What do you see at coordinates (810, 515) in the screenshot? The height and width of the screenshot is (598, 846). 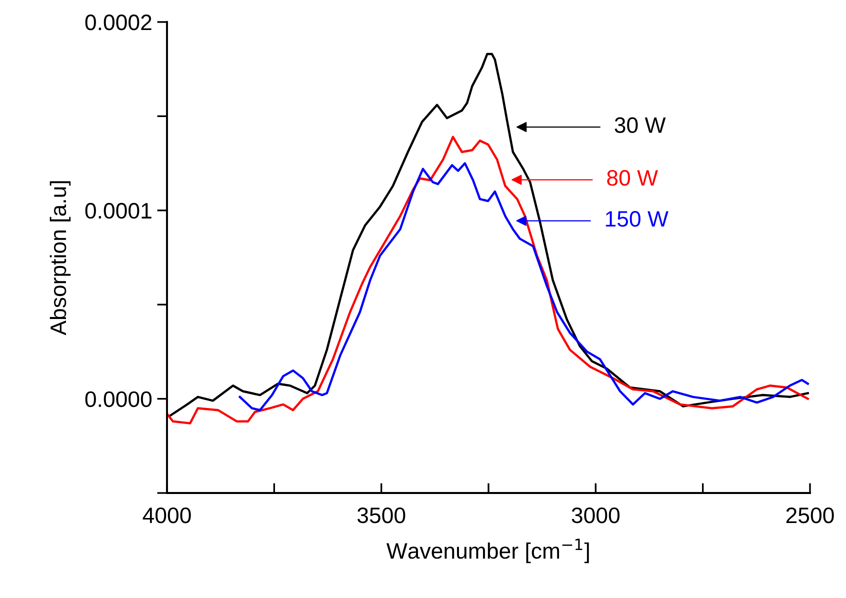 I see `x-tick-label: 2500` at bounding box center [810, 515].